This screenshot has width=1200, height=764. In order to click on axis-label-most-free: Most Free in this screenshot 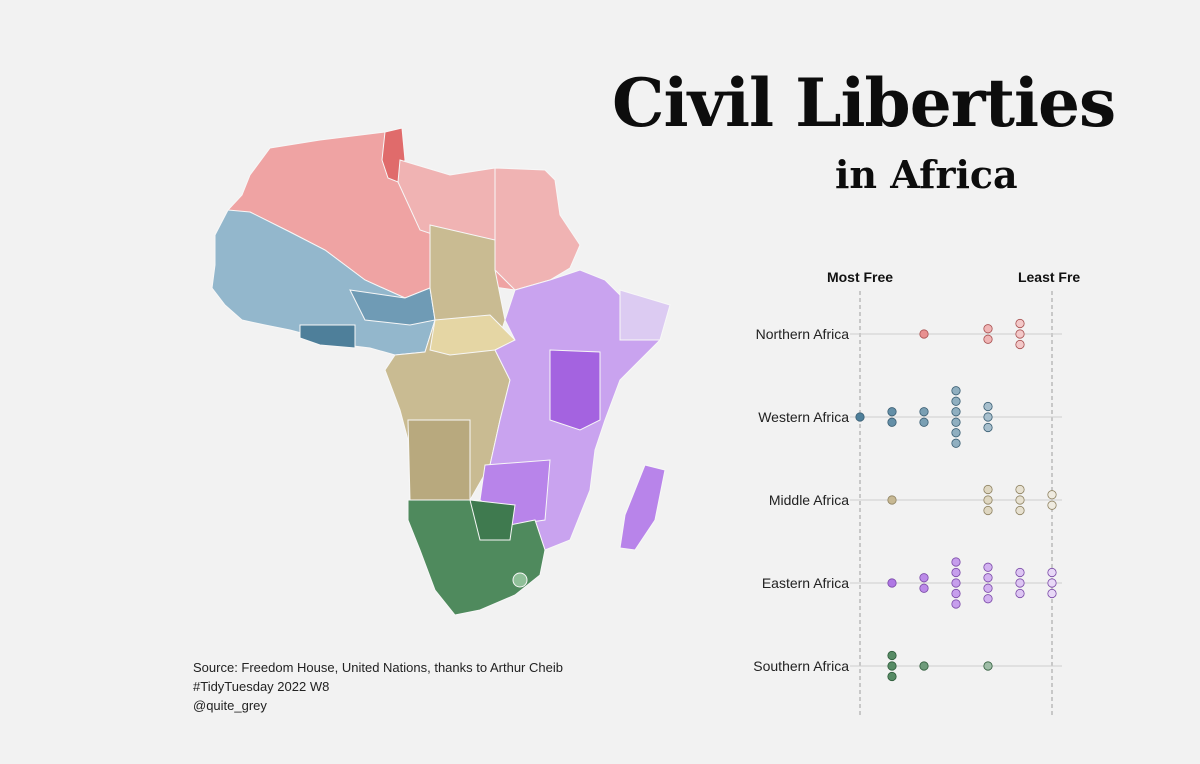, I will do `click(860, 277)`.